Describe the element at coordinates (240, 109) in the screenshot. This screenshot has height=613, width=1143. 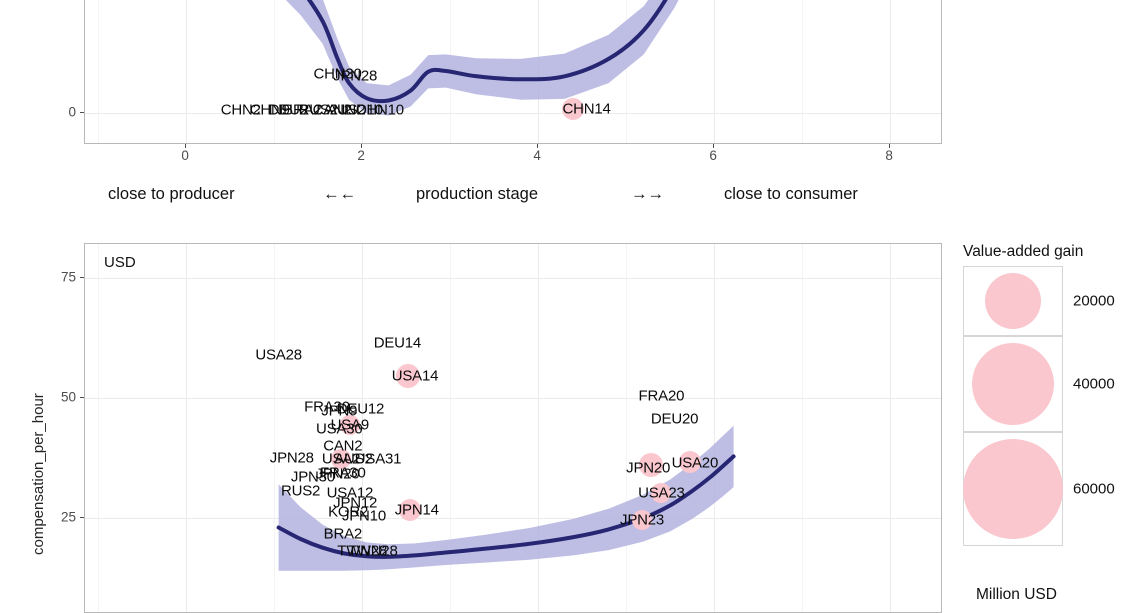
I see `data-point-label: CHN2` at that location.